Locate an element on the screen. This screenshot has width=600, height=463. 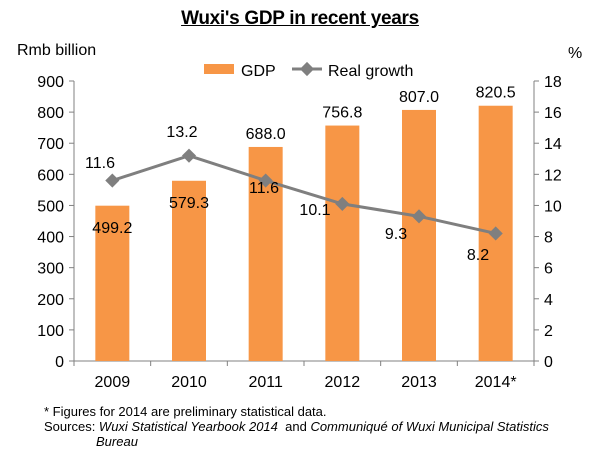
right-tick-label: 18 is located at coordinates (553, 82).